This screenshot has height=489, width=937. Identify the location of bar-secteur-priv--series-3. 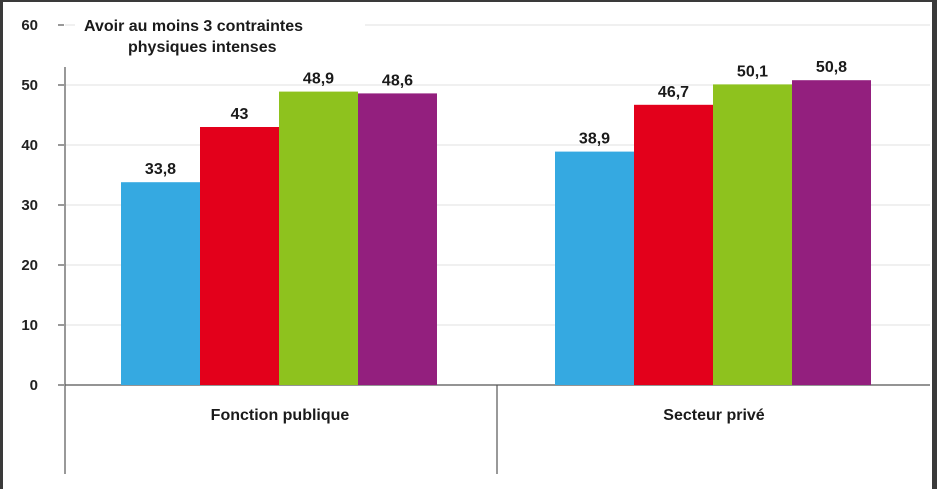
(752, 235).